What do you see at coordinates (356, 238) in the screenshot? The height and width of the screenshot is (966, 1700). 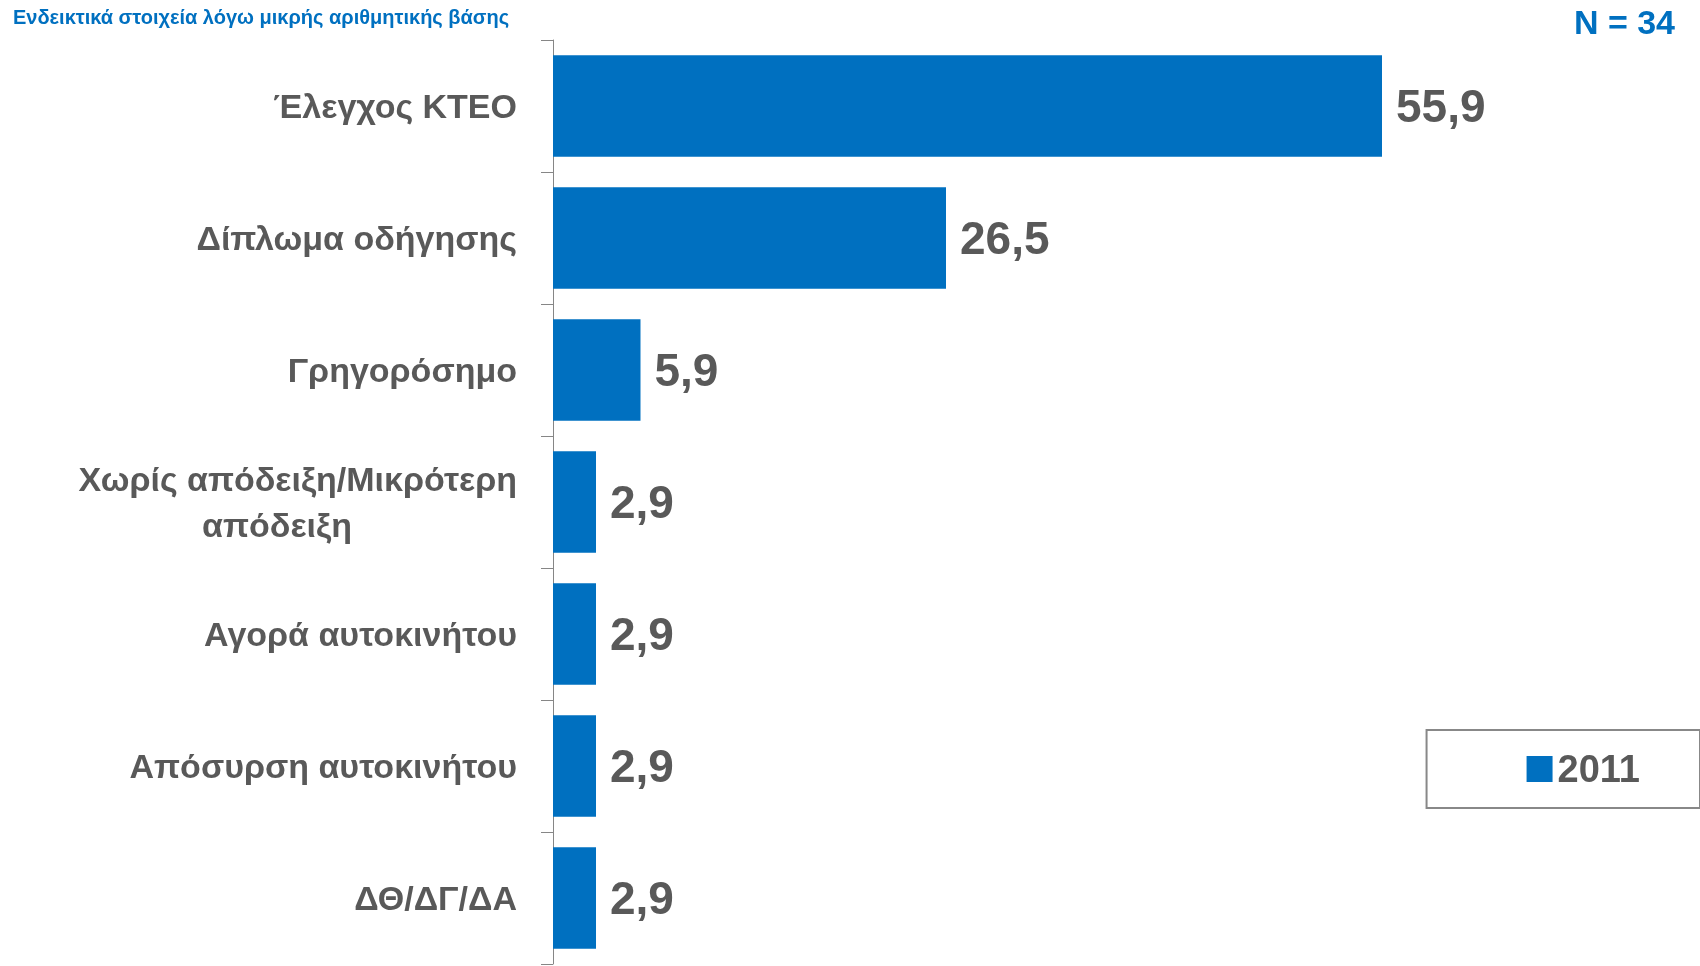 I see `y-tick-label: Δίπλωμα οδήγησης` at bounding box center [356, 238].